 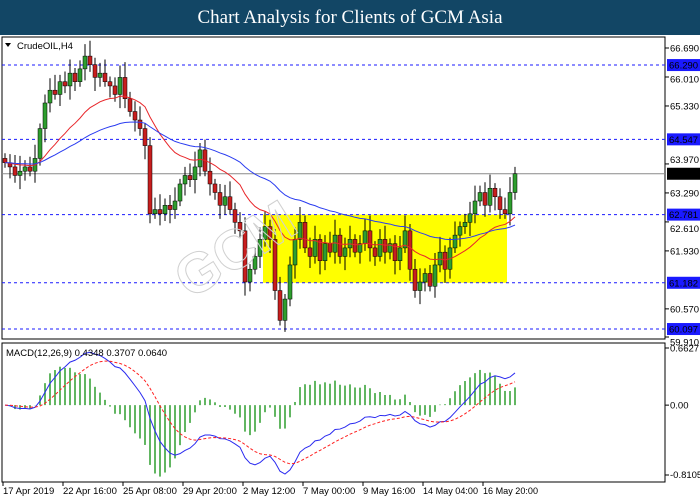 What do you see at coordinates (510, 491) in the screenshot?
I see `time-label: 16 May 20:00` at bounding box center [510, 491].